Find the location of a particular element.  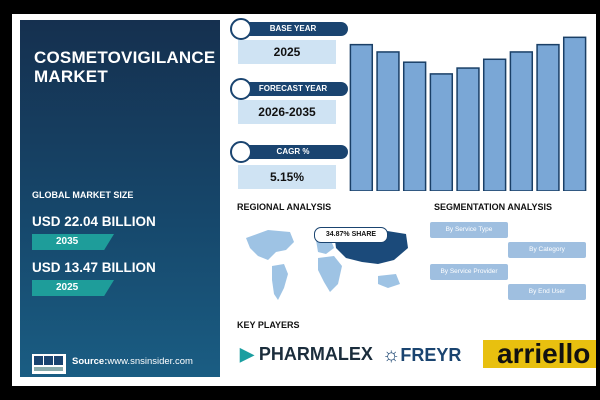

source-label: Source: is located at coordinates (90, 361).